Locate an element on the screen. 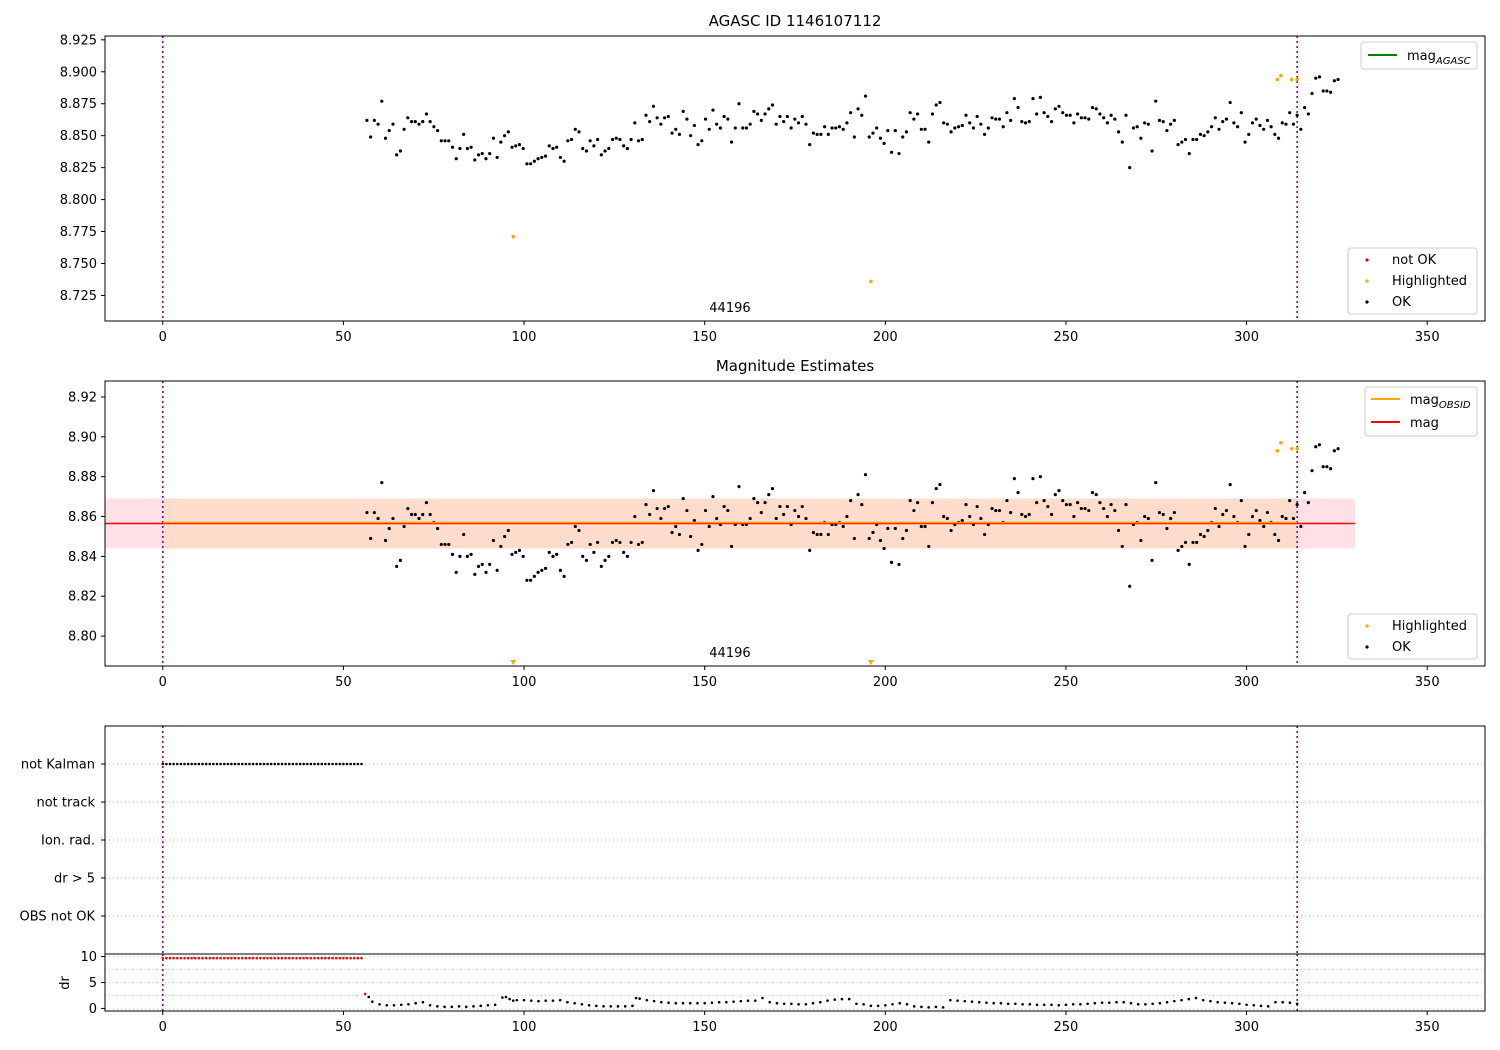 The height and width of the screenshot is (1050, 1500). panel-1-x-tick-label: 250 is located at coordinates (1066, 337).